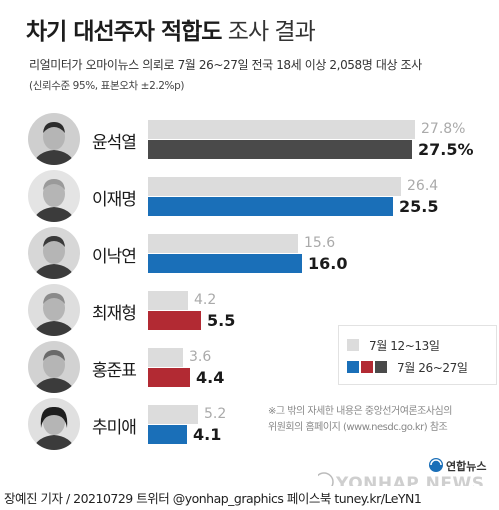 Image resolution: width=499 pixels, height=510 pixels. I want to click on candidate-row: 홍준표 3.6 4.4, so click(249, 370).